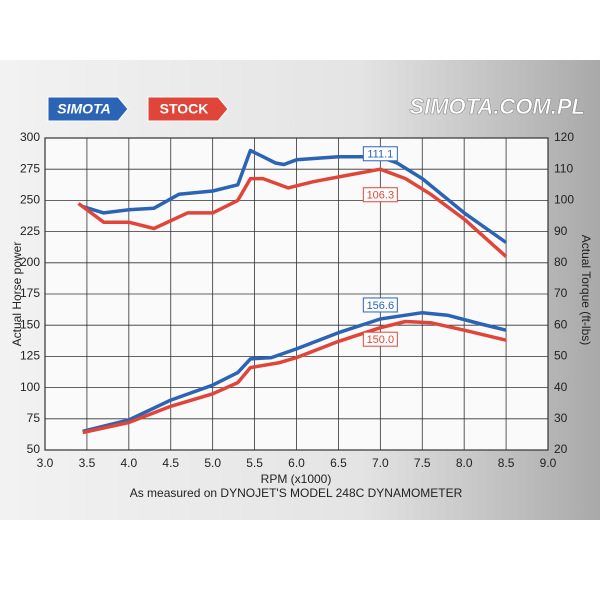 Image resolution: width=600 pixels, height=600 pixels. Describe the element at coordinates (254, 463) in the screenshot. I see `x-tick-label: 5.5` at that location.